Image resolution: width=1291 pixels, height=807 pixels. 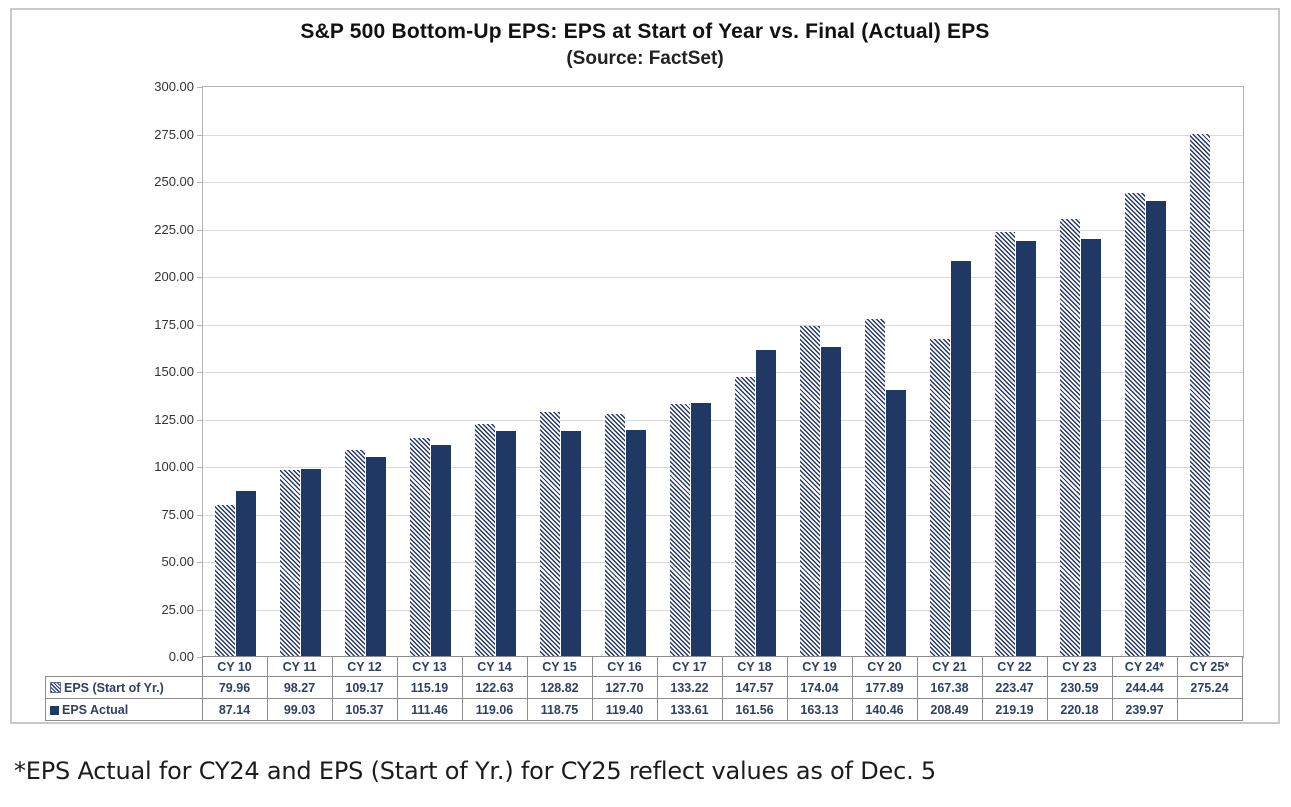 What do you see at coordinates (884, 709) in the screenshot?
I see `table-value-cell: 140.46` at bounding box center [884, 709].